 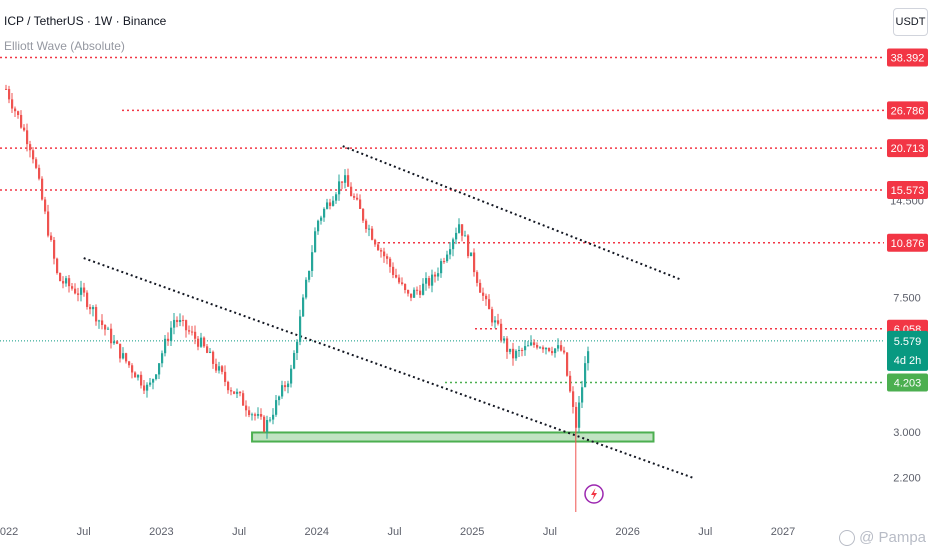 I want to click on trendline, so click(x=511, y=212).